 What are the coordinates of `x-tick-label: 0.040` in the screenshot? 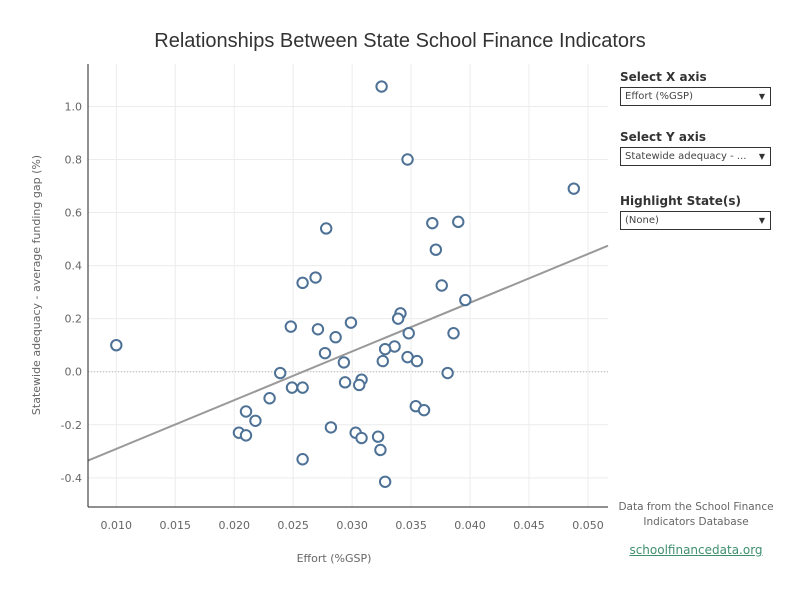 It's located at (470, 525).